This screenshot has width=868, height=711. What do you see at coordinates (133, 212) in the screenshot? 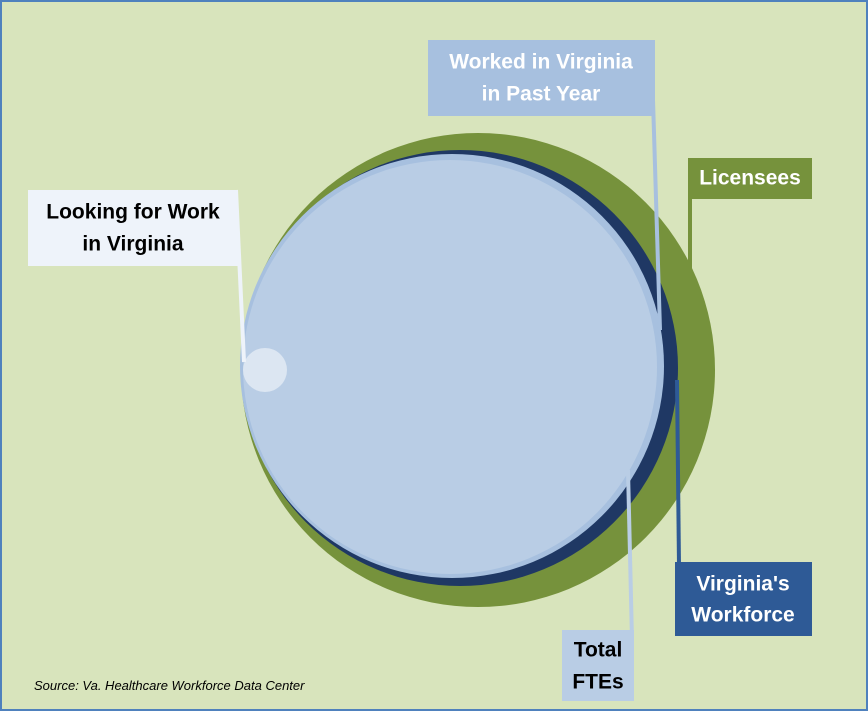
I see `node-label: Looking for Work` at bounding box center [133, 212].